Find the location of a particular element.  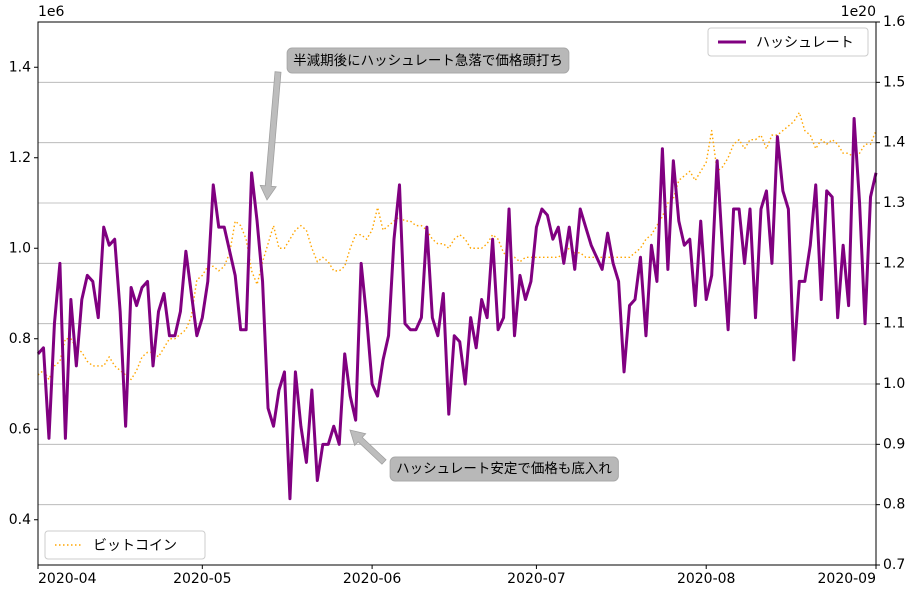

legend-label: ハッシュレート is located at coordinates (805, 43).